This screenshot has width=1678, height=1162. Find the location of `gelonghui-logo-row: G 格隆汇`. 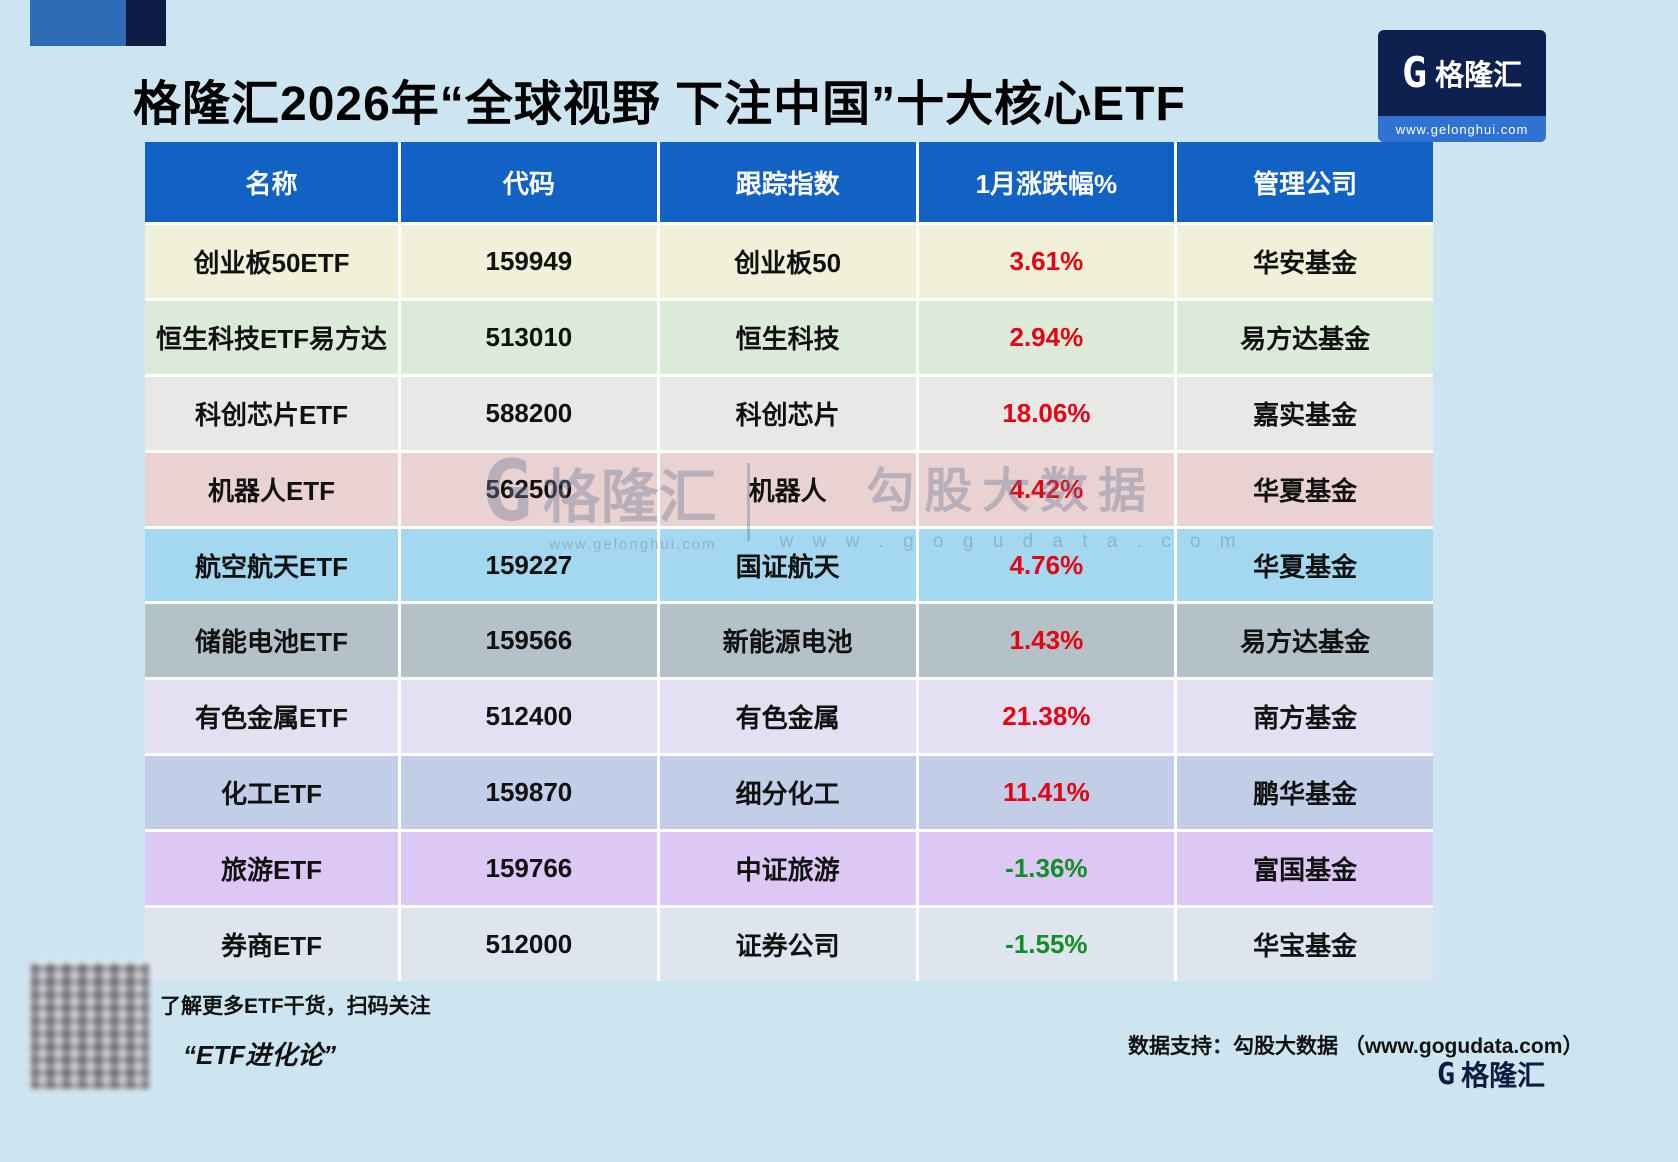

gelonghui-logo-row: G 格隆汇 is located at coordinates (1462, 73).